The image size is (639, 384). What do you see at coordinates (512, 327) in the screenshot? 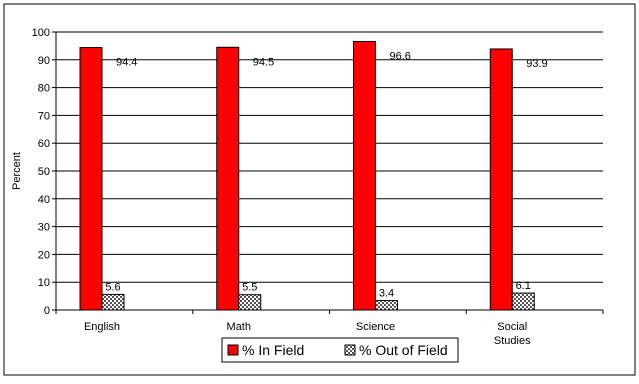
I see `x-tick-label: Social` at bounding box center [512, 327].